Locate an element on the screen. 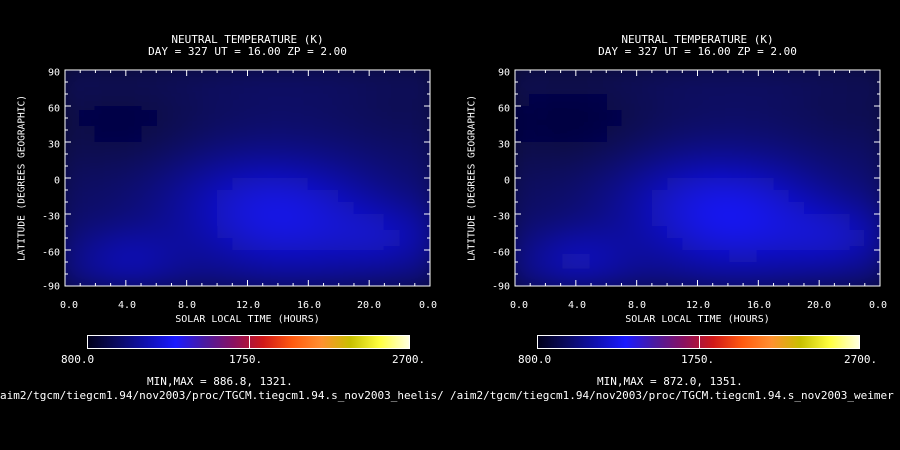  x-tick-label: 0.0 is located at coordinates (878, 305).